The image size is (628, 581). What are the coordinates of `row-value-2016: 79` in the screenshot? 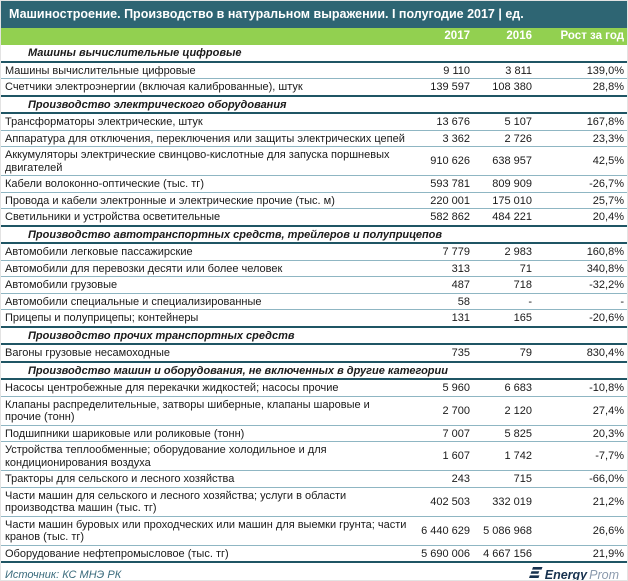 It's located at (506, 353).